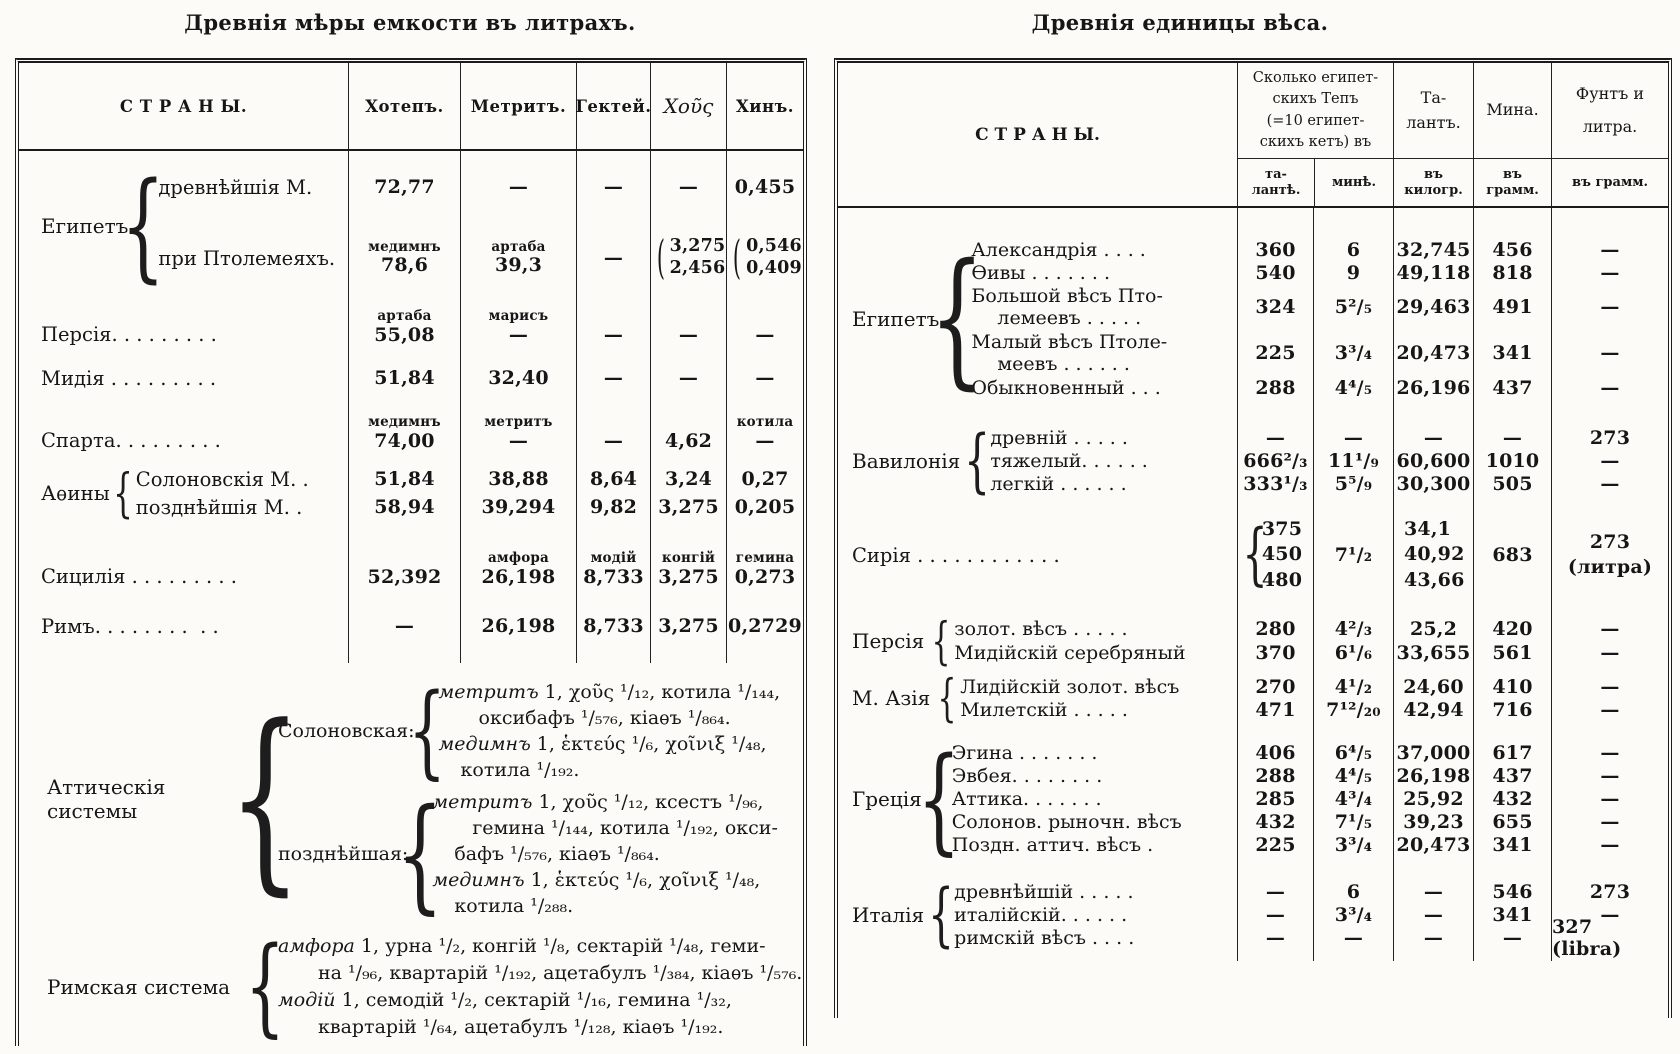 The width and height of the screenshot is (1680, 1054). What do you see at coordinates (1041, 914) in the screenshot?
I see `row-label: италійскій. . . . . .` at bounding box center [1041, 914].